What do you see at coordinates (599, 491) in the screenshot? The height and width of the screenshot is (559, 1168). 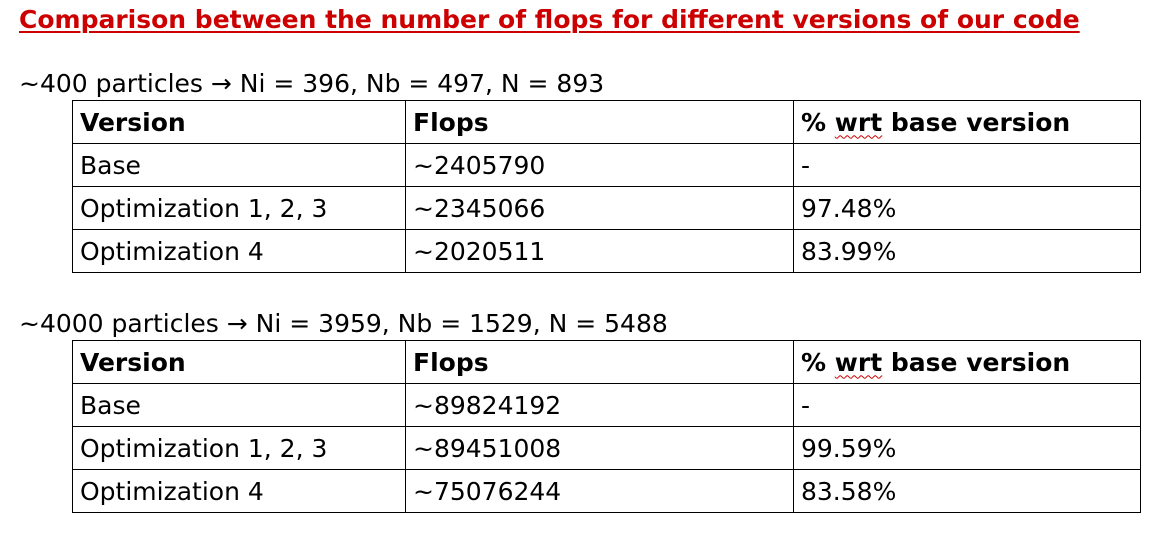 I see `cell-flops: ~75076244` at bounding box center [599, 491].